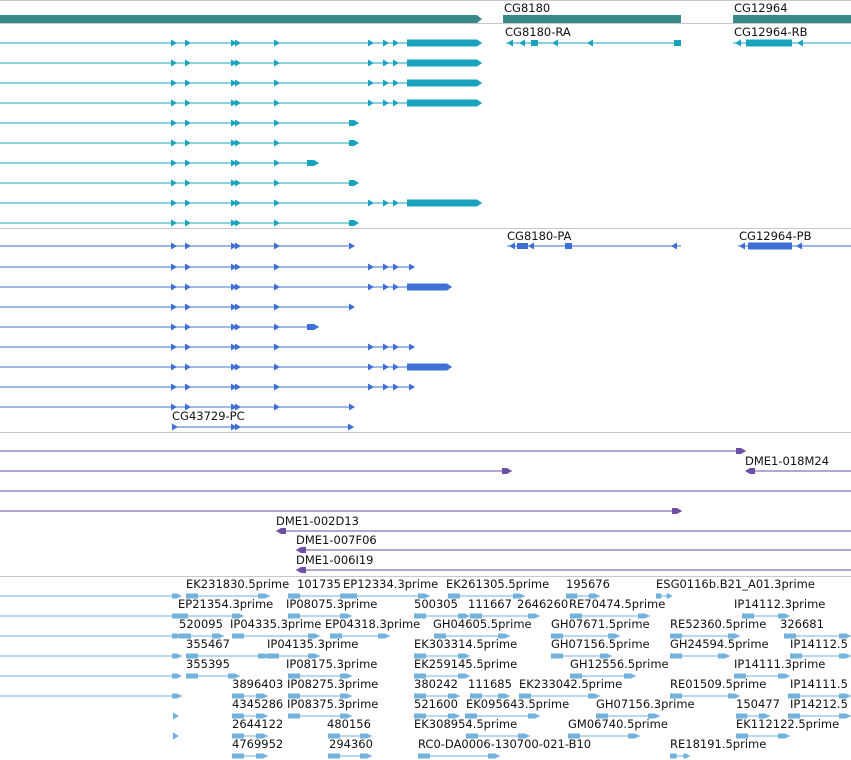  I want to click on gene-track, so click(425, 19).